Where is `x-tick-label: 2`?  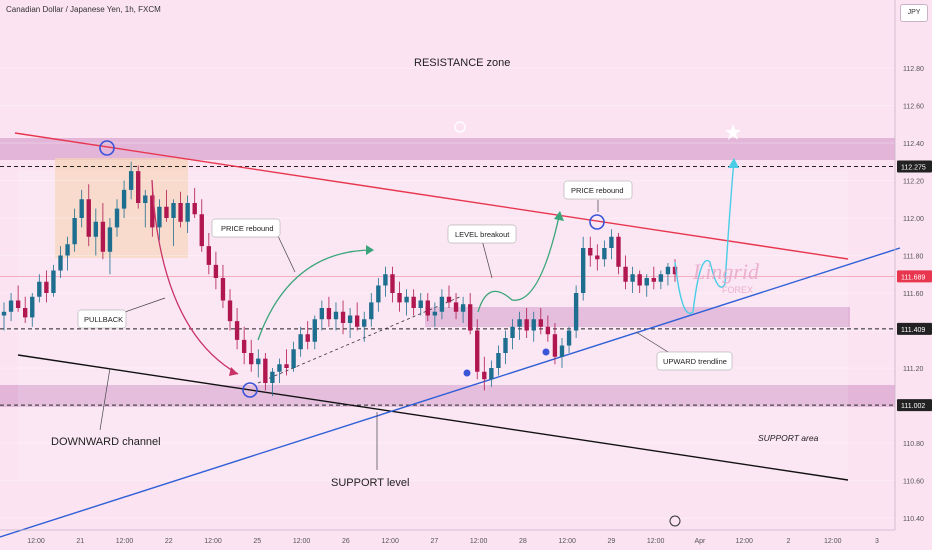
x-tick-label: 2 is located at coordinates (789, 541).